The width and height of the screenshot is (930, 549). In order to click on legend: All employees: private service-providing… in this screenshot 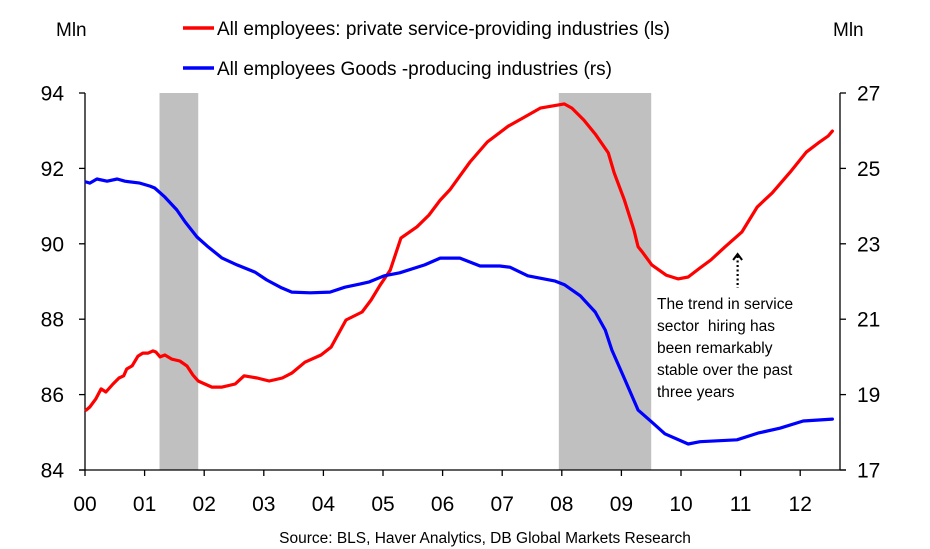, I will do `click(426, 49)`.